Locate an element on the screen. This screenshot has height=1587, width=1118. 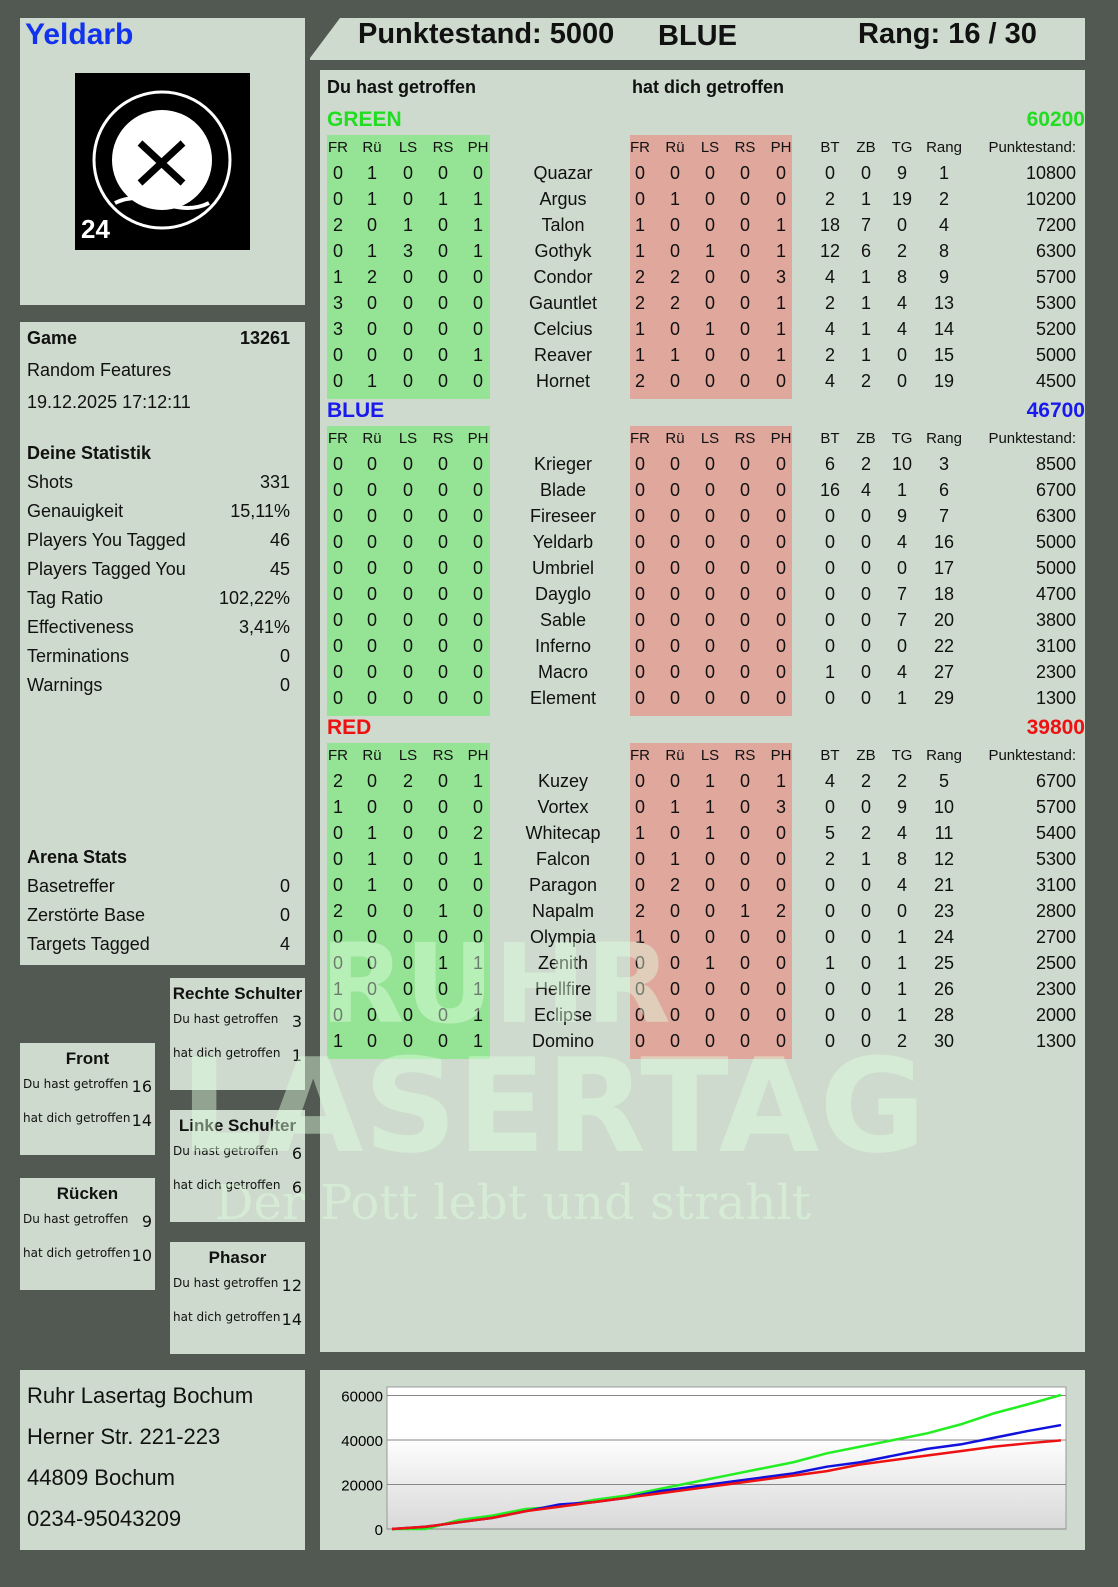
score-chart: 0 20000 40000 60000 is located at coordinates (704, 1462).